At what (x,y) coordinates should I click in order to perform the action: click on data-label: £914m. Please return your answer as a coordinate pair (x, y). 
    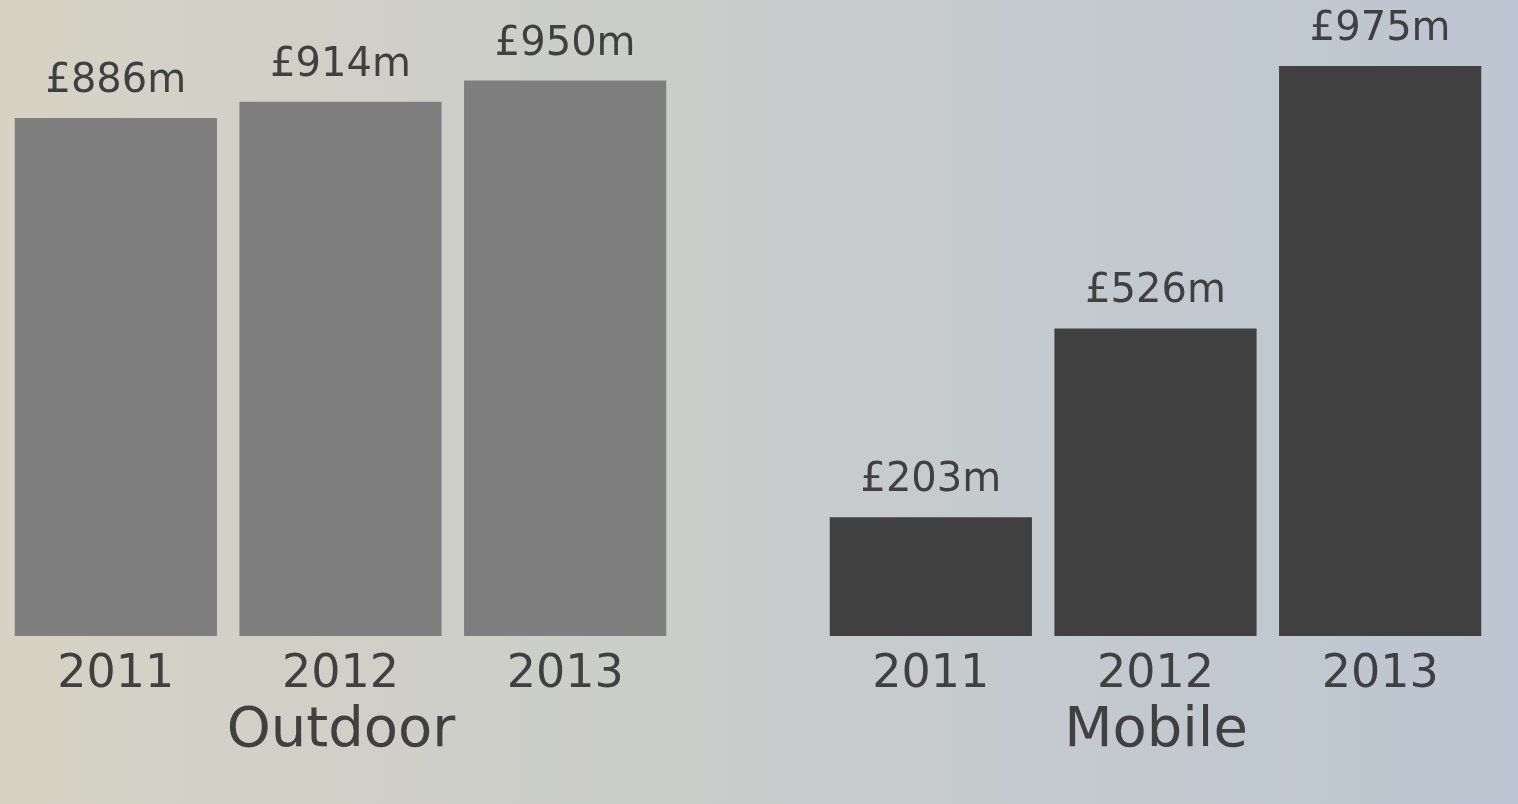
    Looking at the image, I should click on (340, 61).